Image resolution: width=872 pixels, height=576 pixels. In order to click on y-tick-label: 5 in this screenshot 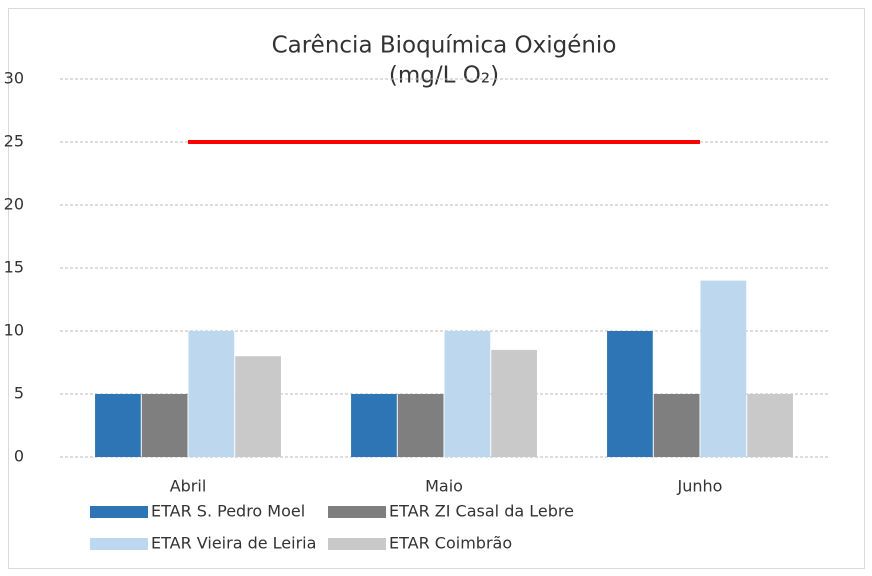, I will do `click(19, 393)`.